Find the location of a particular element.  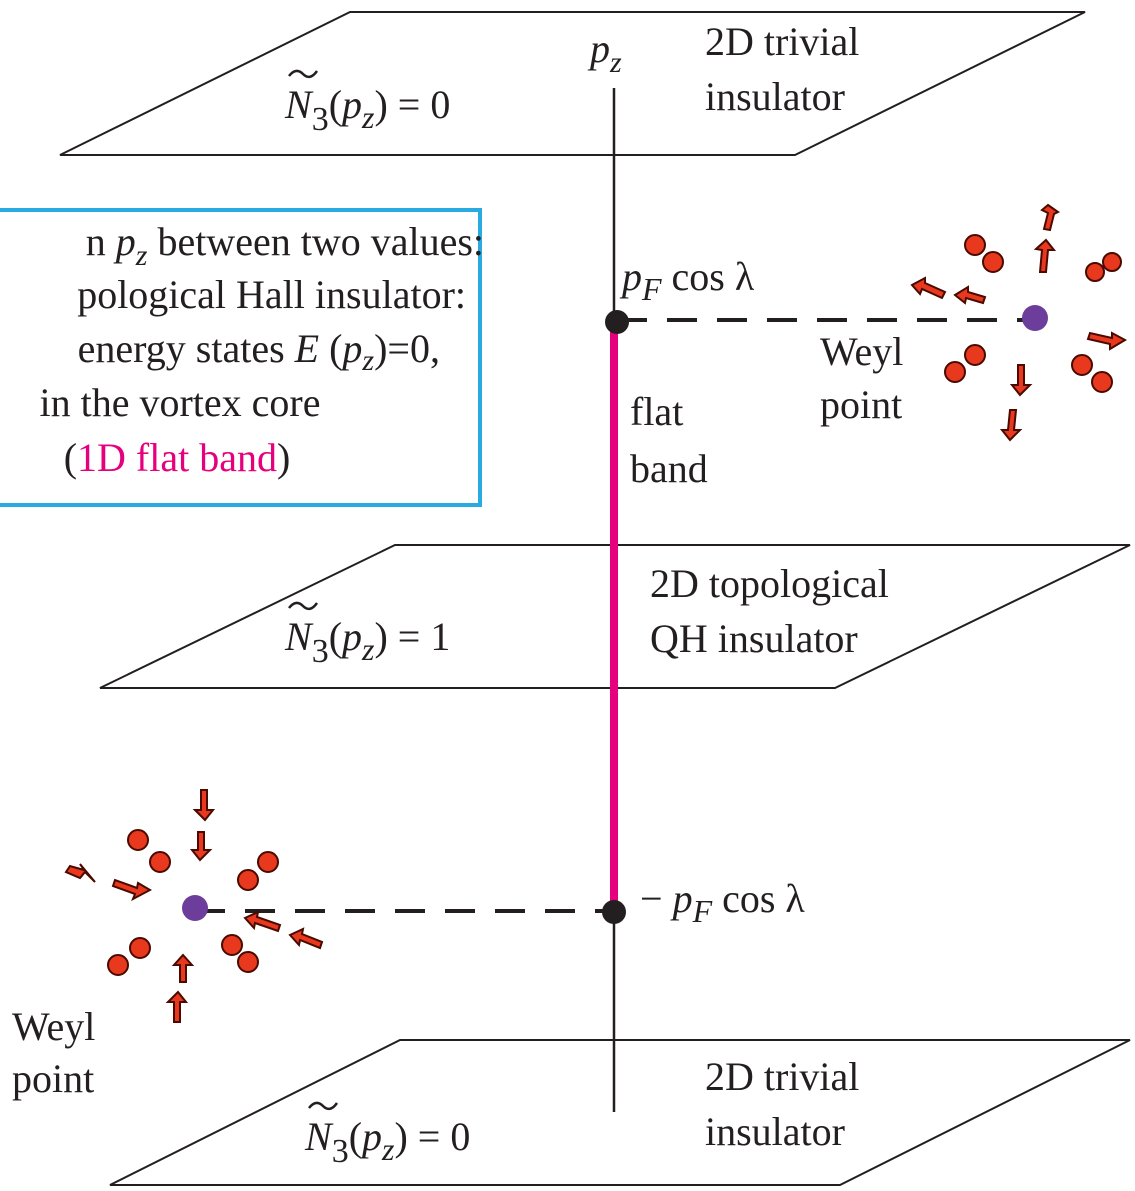

plane-top is located at coordinates (572, 83).